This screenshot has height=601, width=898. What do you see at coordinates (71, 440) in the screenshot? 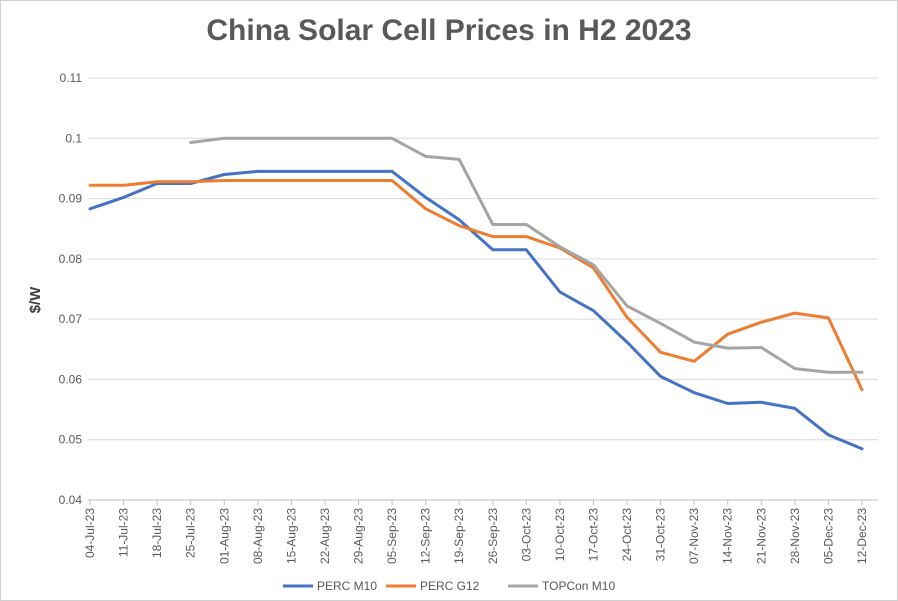
I see `y-tick-label: 0.05` at bounding box center [71, 440].